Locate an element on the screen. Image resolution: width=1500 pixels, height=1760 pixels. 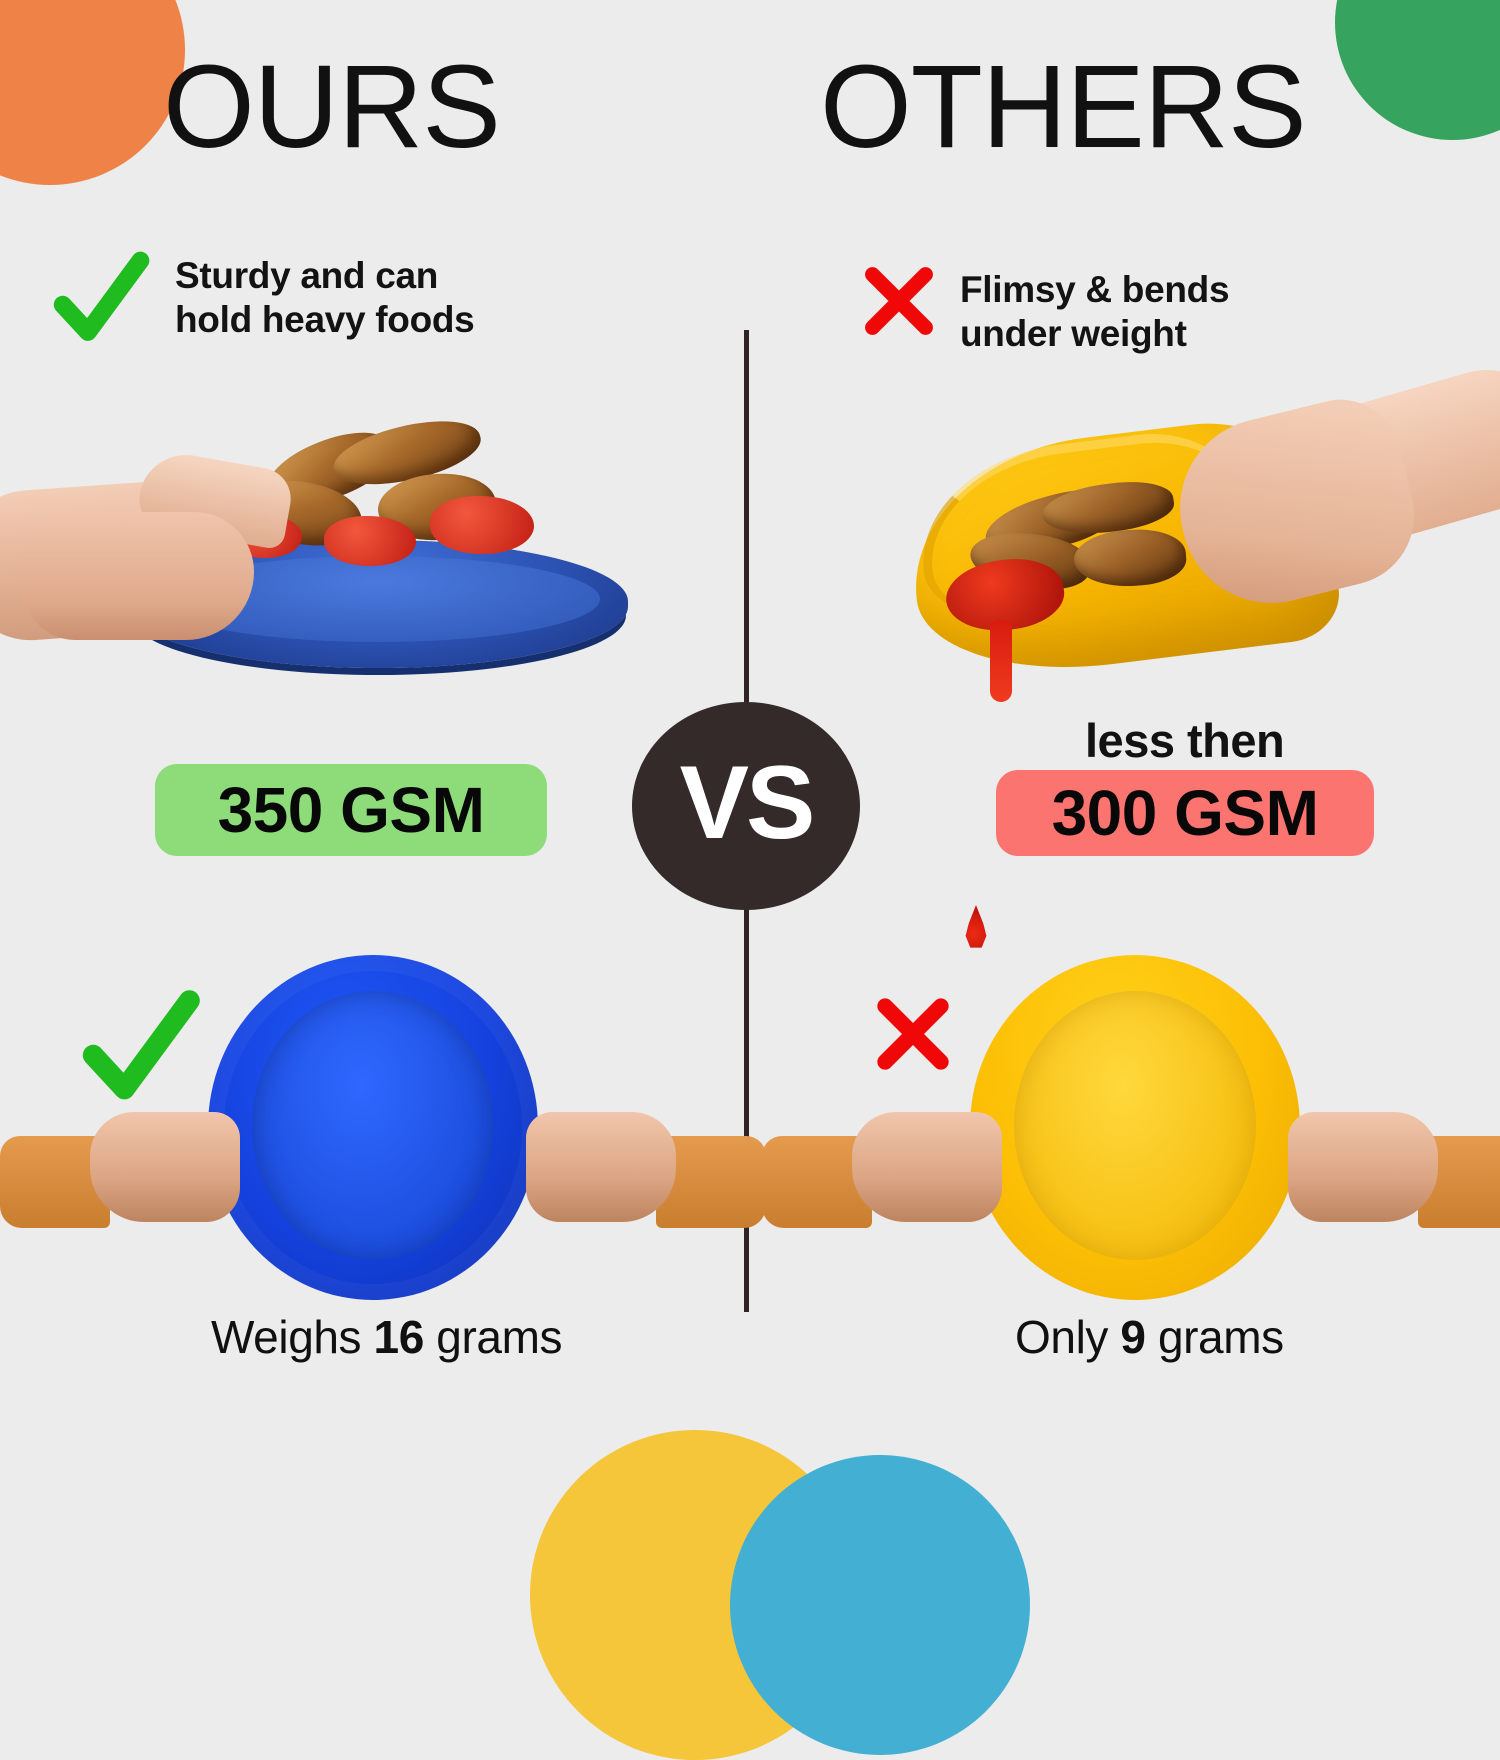
ketchup-drip is located at coordinates (1001, 661).